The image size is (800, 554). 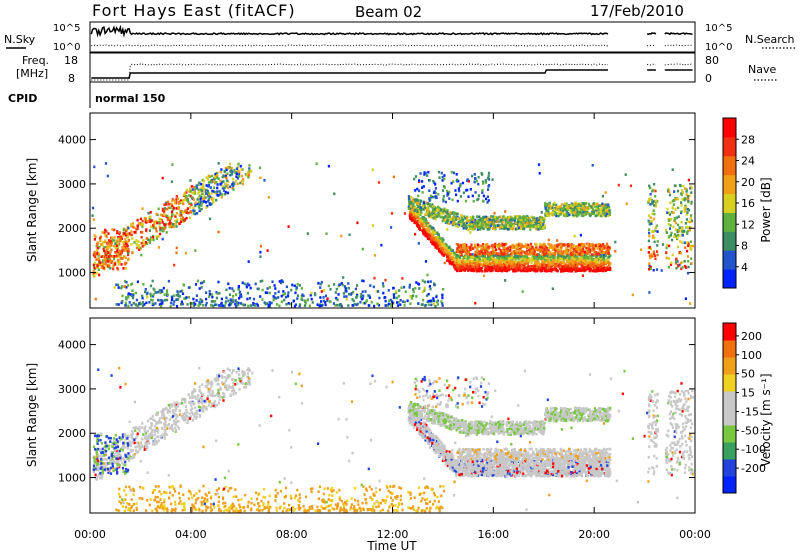 I want to click on nsearch-trace, so click(x=350, y=45).